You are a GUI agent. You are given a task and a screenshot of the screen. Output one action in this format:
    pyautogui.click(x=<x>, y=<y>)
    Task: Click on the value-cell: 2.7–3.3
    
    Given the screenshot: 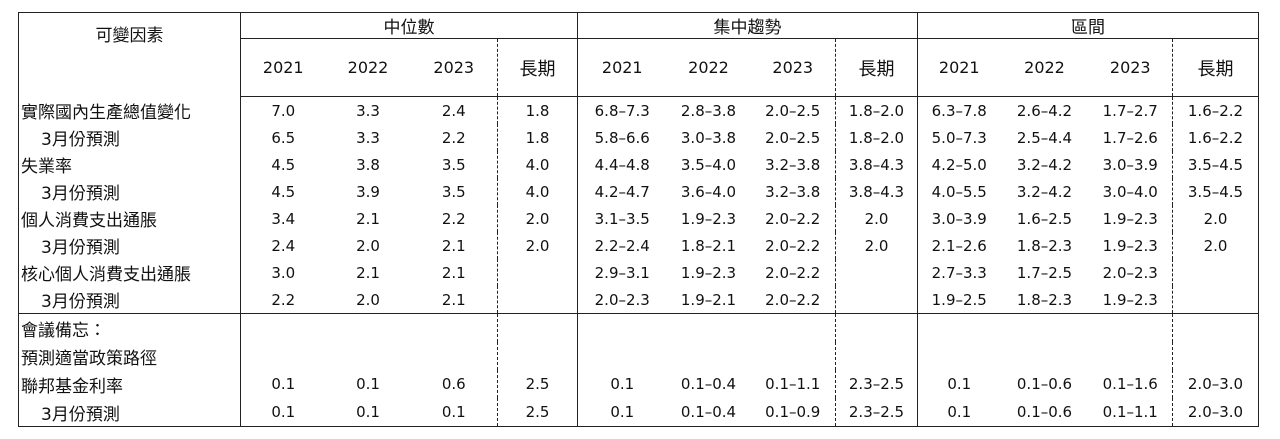 What is the action you would take?
    pyautogui.click(x=959, y=272)
    